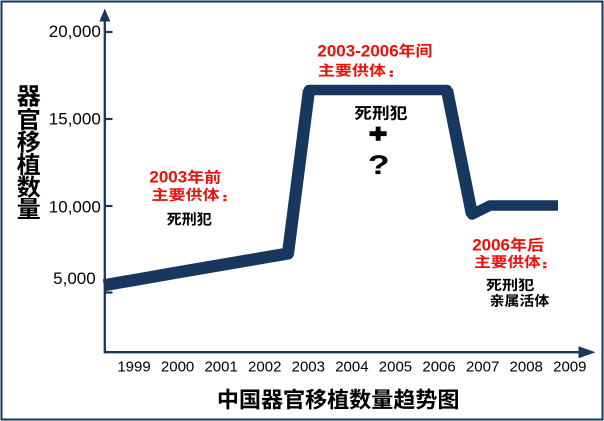  Describe the element at coordinates (75, 119) in the screenshot. I see `svg-text: 15,000` at that location.